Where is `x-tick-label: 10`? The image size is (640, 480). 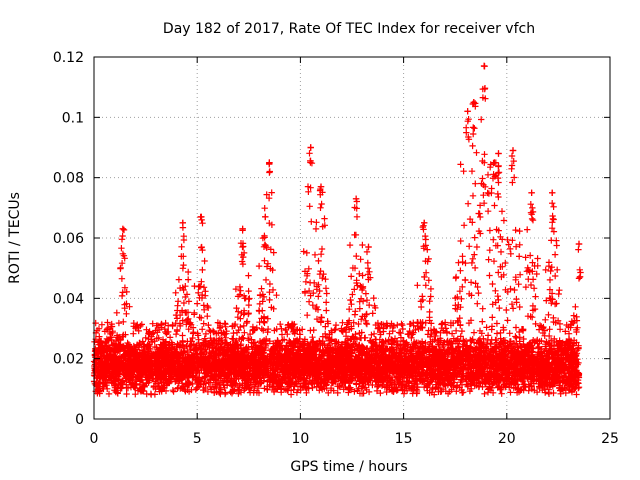
x-tick-label: 10 is located at coordinates (300, 439).